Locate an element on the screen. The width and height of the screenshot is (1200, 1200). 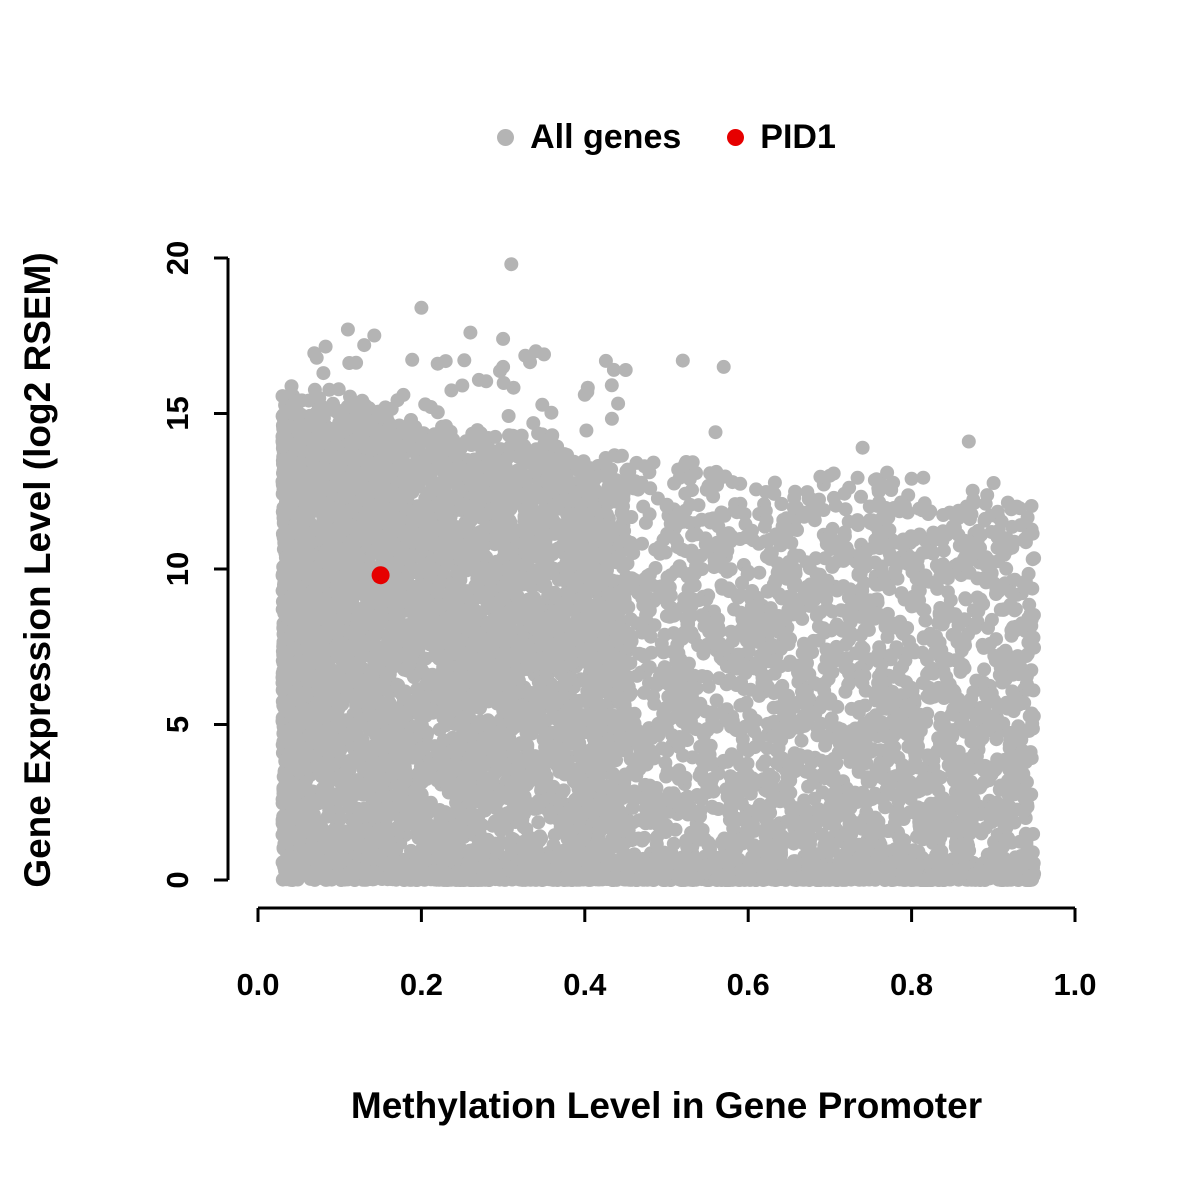
x-tick-label: 0.4 is located at coordinates (585, 984).